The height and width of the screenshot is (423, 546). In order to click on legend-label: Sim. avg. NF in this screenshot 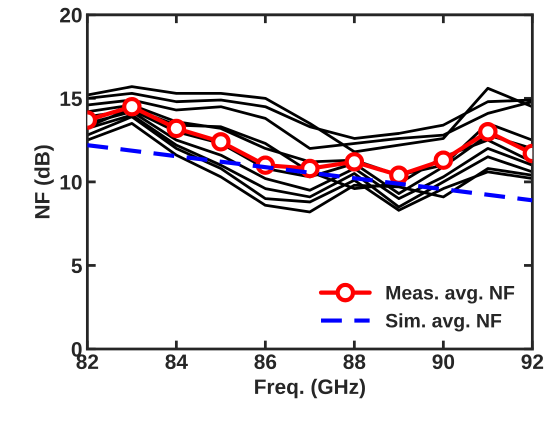, I will do `click(444, 322)`.